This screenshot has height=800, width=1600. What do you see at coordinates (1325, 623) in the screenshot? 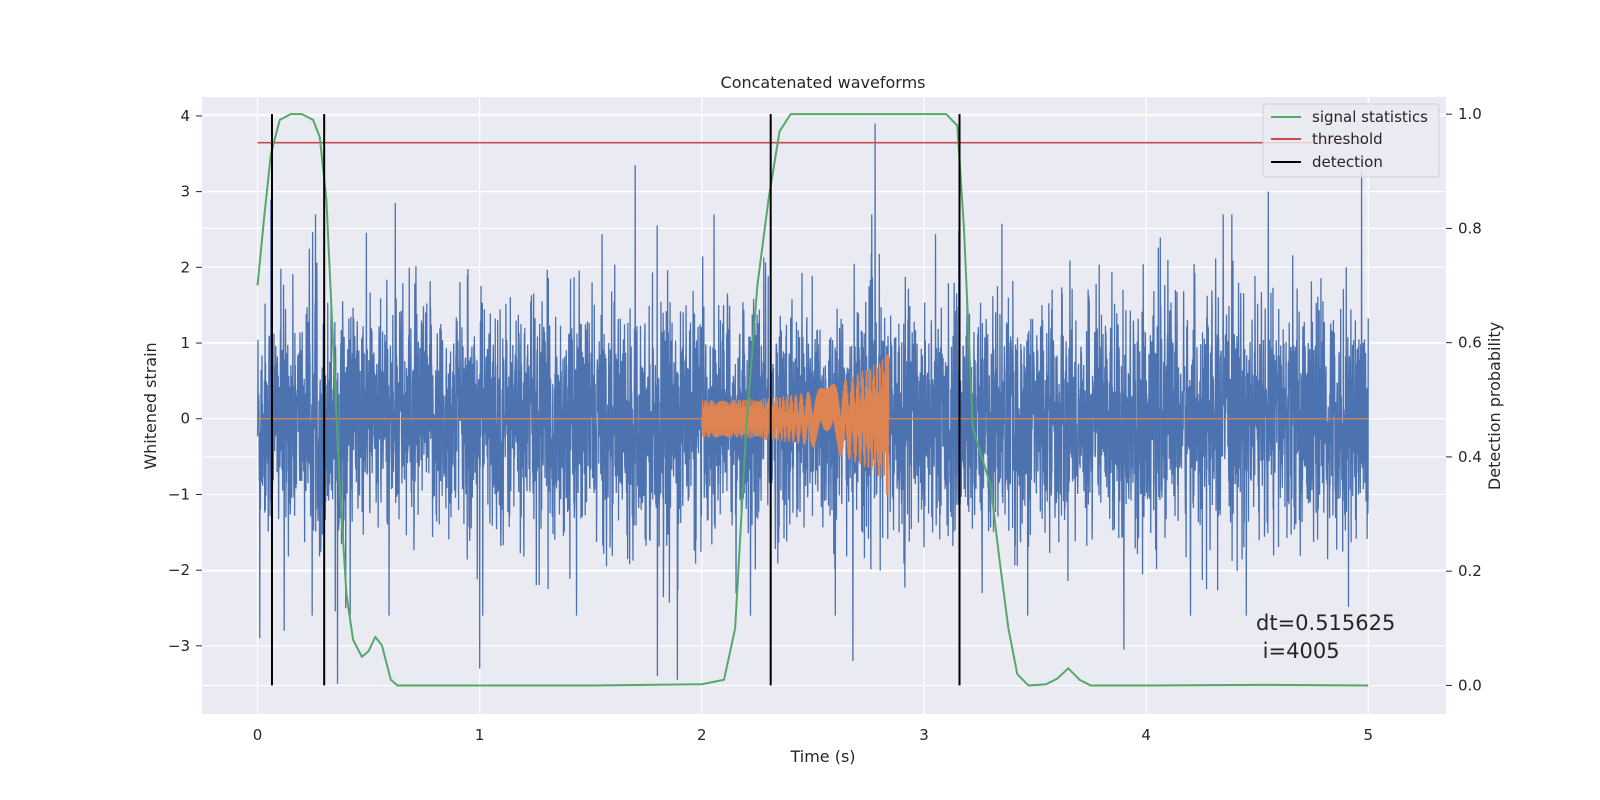
I see `annotation-dt: dt=0.515625` at bounding box center [1325, 623].